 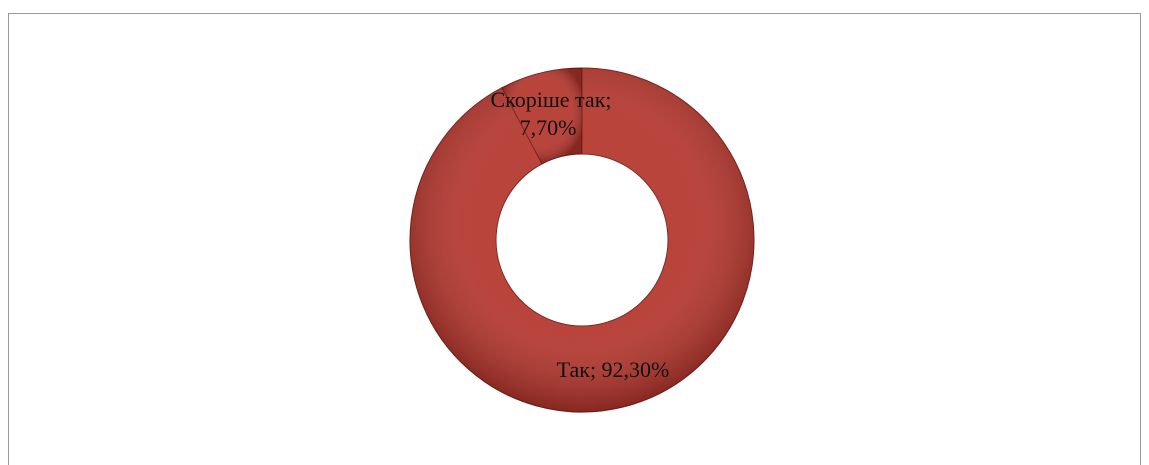 I want to click on data-label: Так; 92,30%, so click(x=613, y=369).